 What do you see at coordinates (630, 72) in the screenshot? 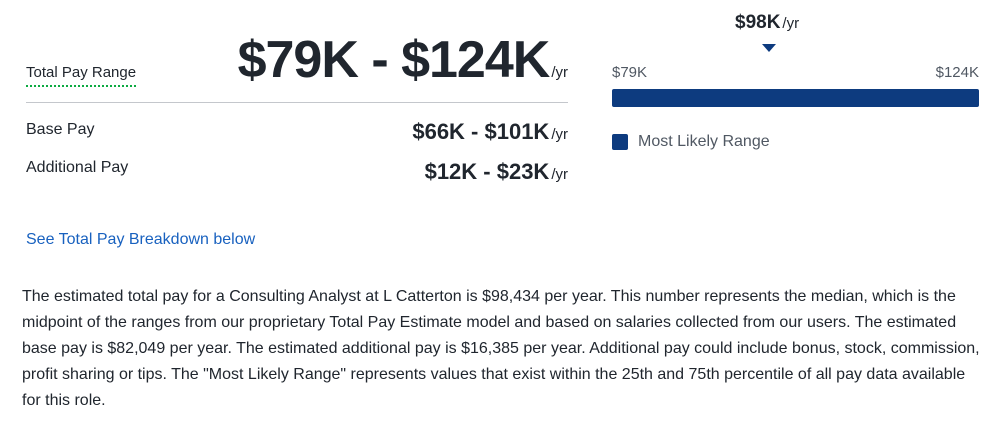
I see `range-min-label: $79K` at bounding box center [630, 72].